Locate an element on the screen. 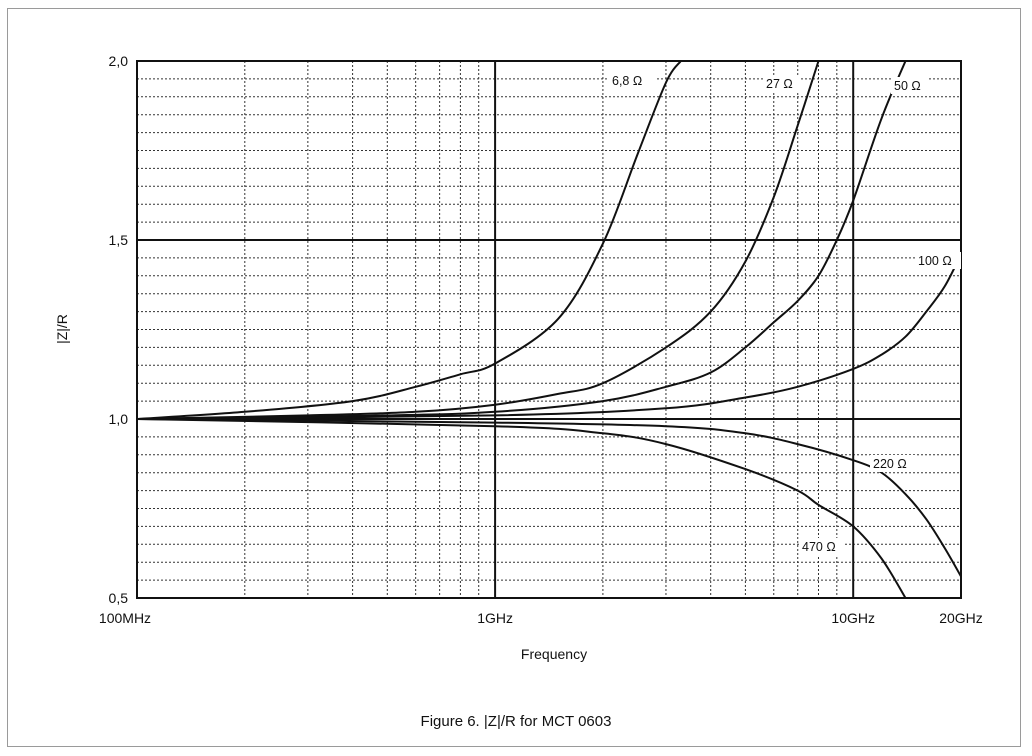 Image resolution: width=1032 pixels, height=756 pixels. x-tick-label: 10GHz is located at coordinates (853, 618).